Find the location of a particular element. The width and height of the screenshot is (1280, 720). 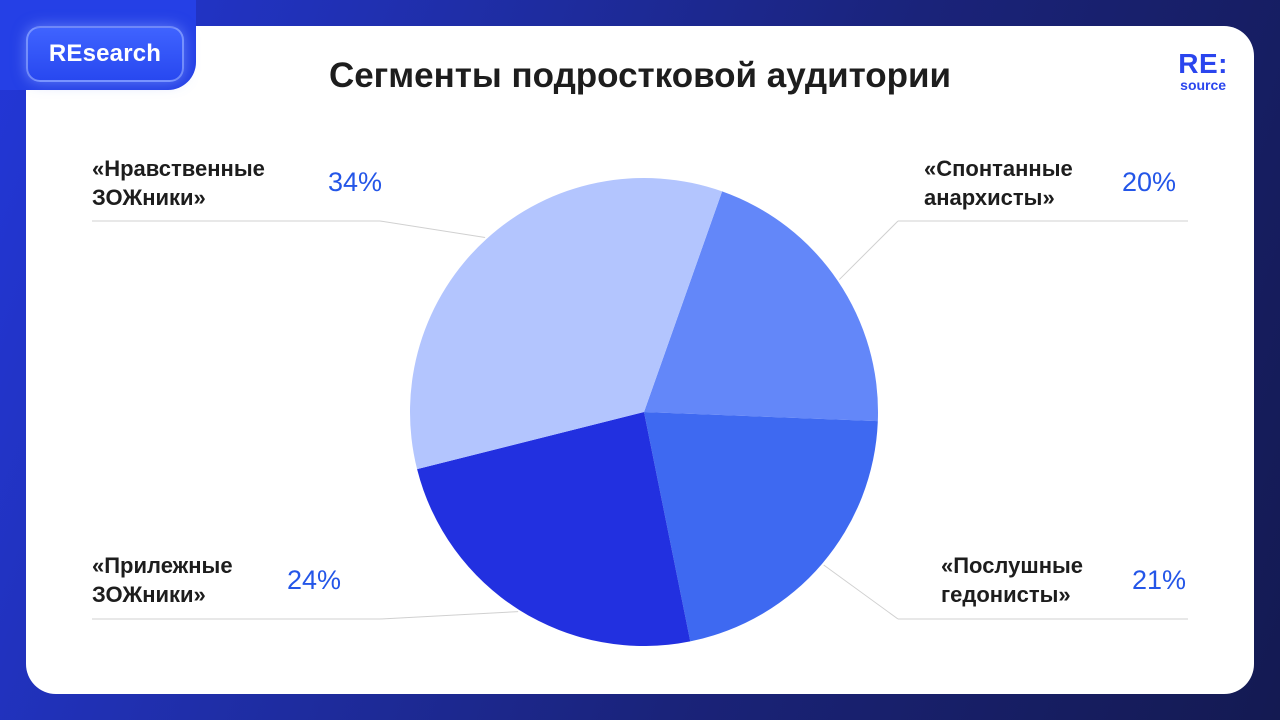

slice-label-obedient-hedonists: «Послушные гедонисты» is located at coordinates (1012, 580).